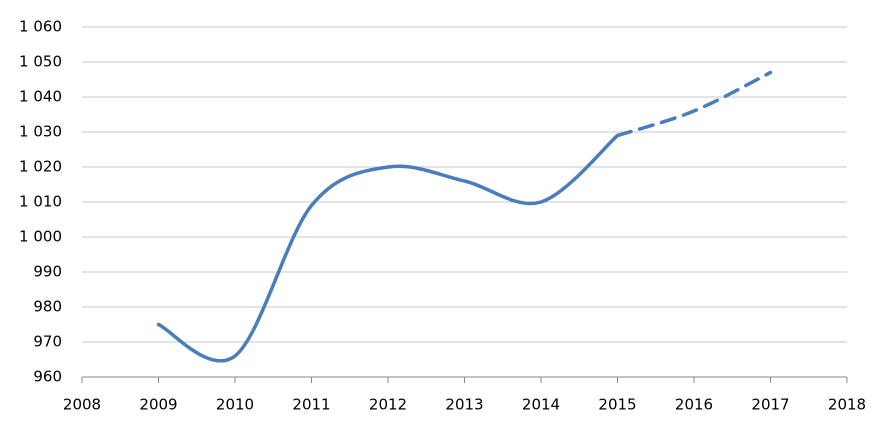 This screenshot has height=427, width=883. Describe the element at coordinates (770, 405) in the screenshot. I see `x-tick-label: 2017` at that location.